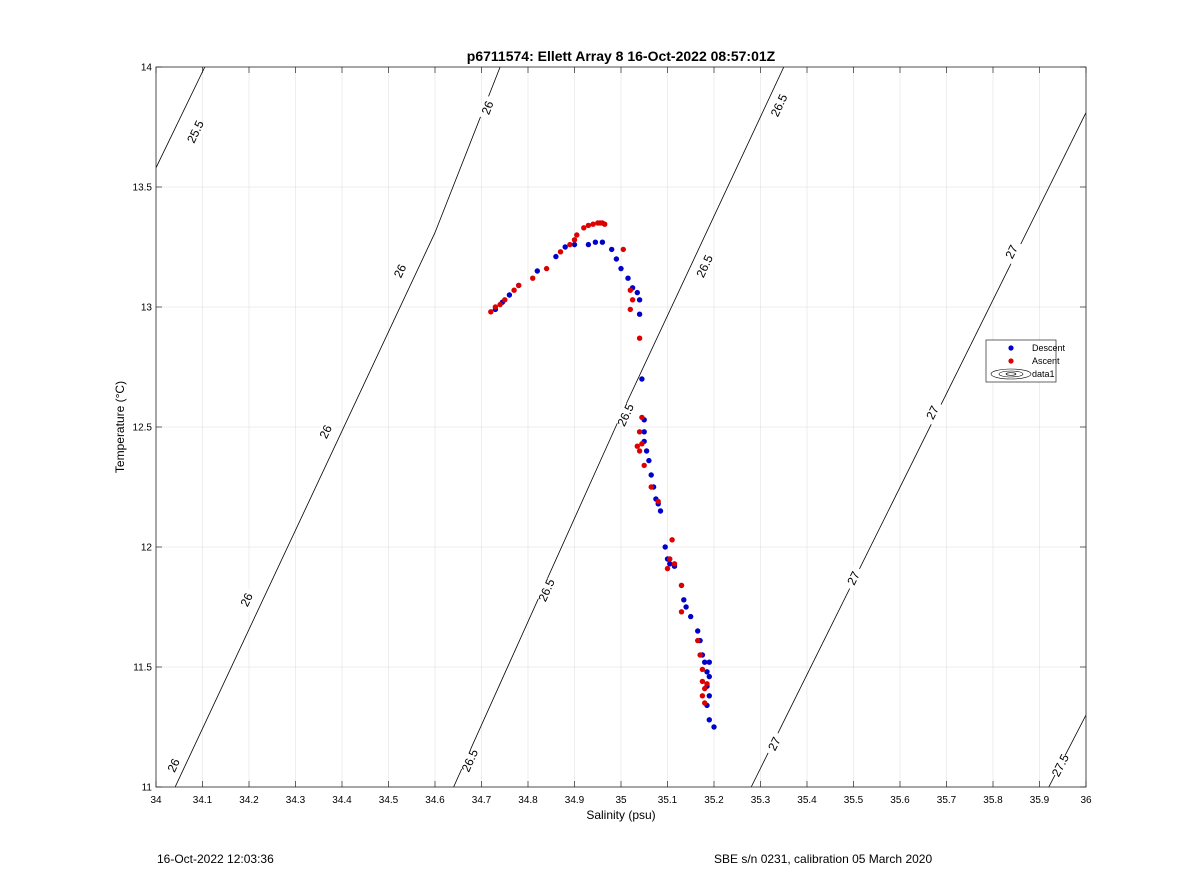 The image size is (1200, 885). What do you see at coordinates (1011, 374) in the screenshot?
I see `legend-contour-icon` at bounding box center [1011, 374].